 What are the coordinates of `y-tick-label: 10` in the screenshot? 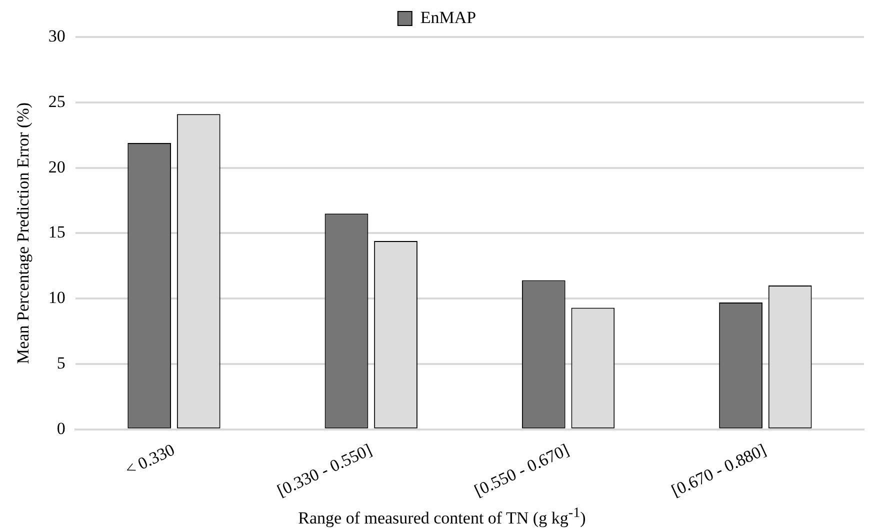 It's located at (57, 298).